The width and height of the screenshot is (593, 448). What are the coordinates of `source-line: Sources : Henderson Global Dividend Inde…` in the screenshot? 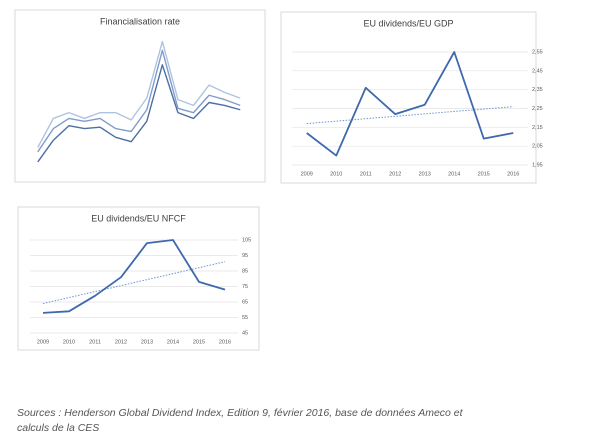 It's located at (240, 413).